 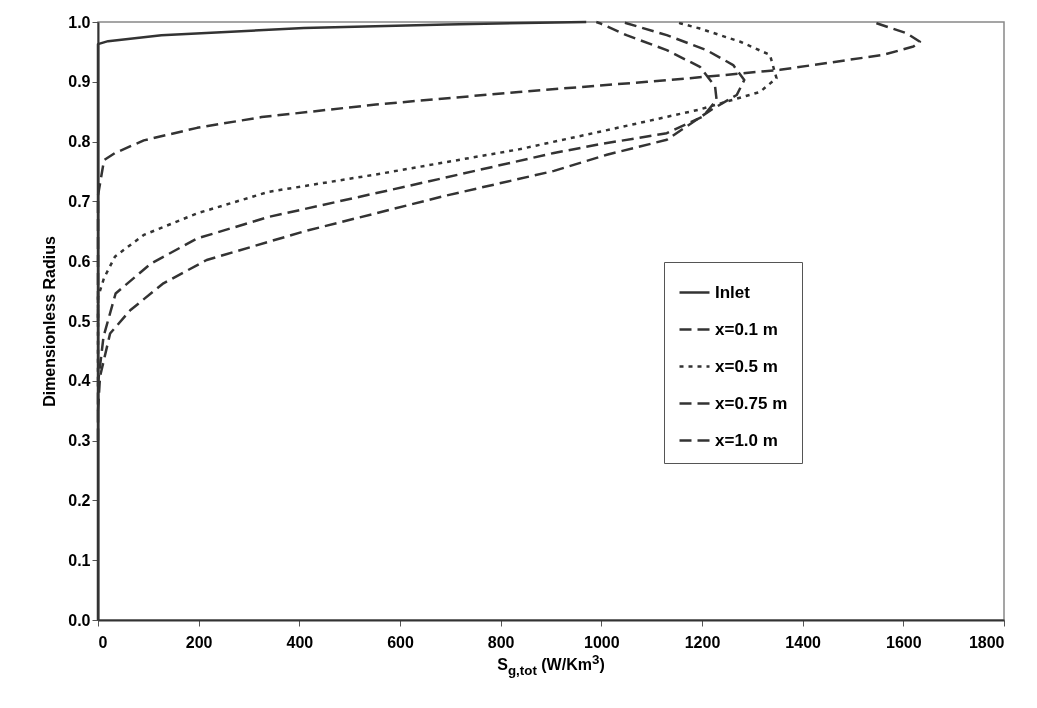 I want to click on y-tick-label: 0.3, so click(x=79, y=441).